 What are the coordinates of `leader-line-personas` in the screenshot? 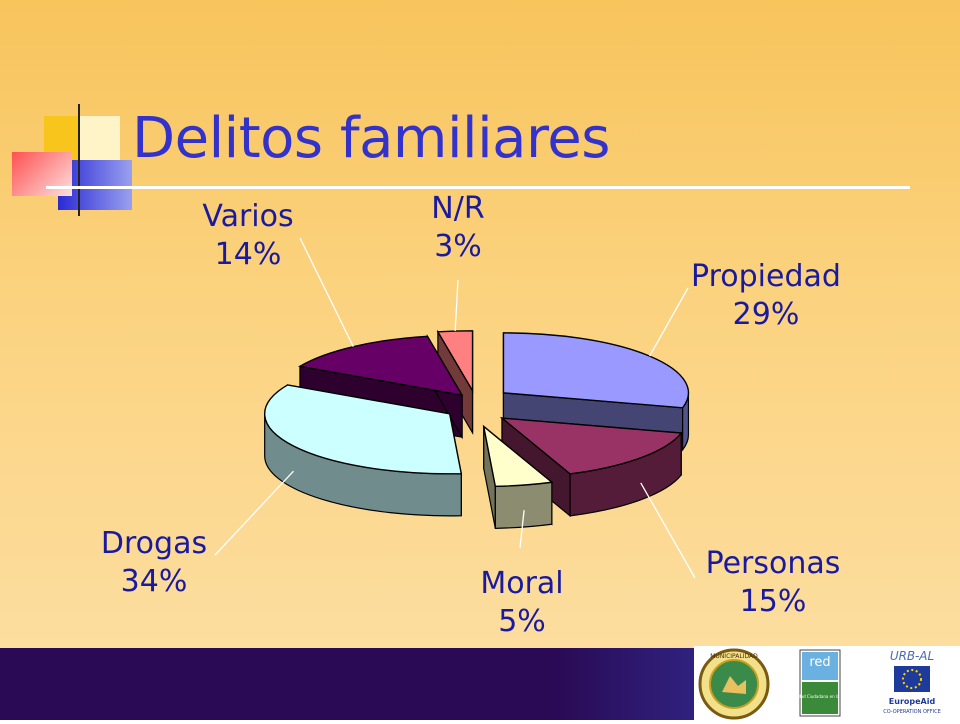 It's located at (668, 530).